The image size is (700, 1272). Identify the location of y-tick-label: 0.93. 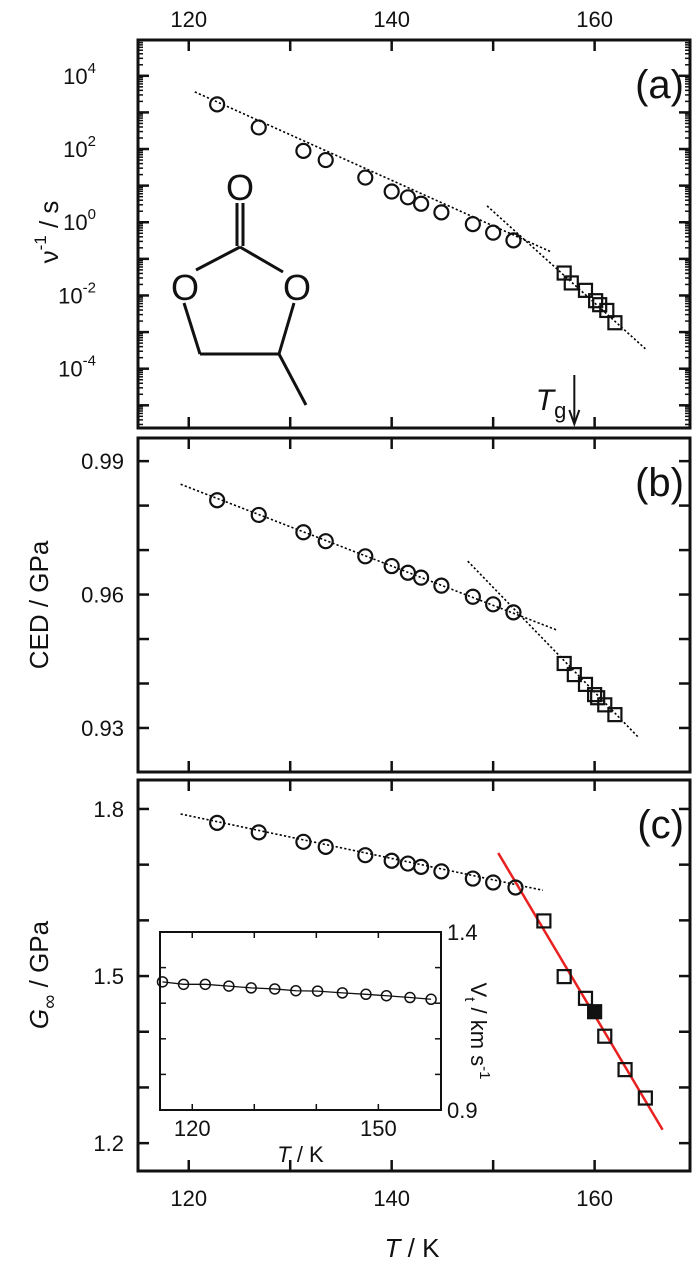
(102, 728).